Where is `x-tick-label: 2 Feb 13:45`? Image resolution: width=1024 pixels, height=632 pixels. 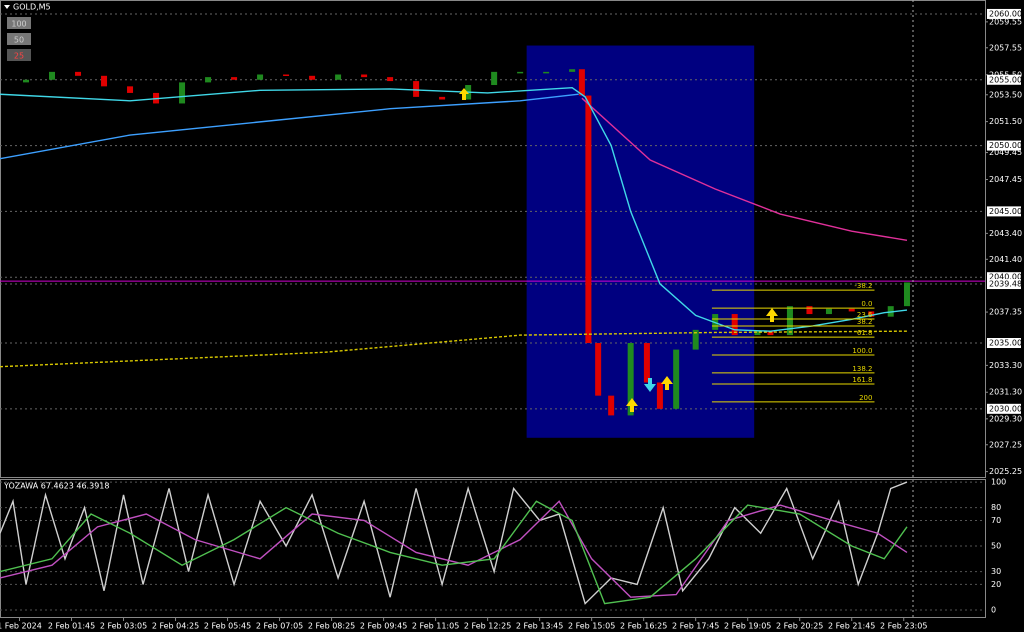 x-tick-label: 2 Feb 13:45 is located at coordinates (539, 626).